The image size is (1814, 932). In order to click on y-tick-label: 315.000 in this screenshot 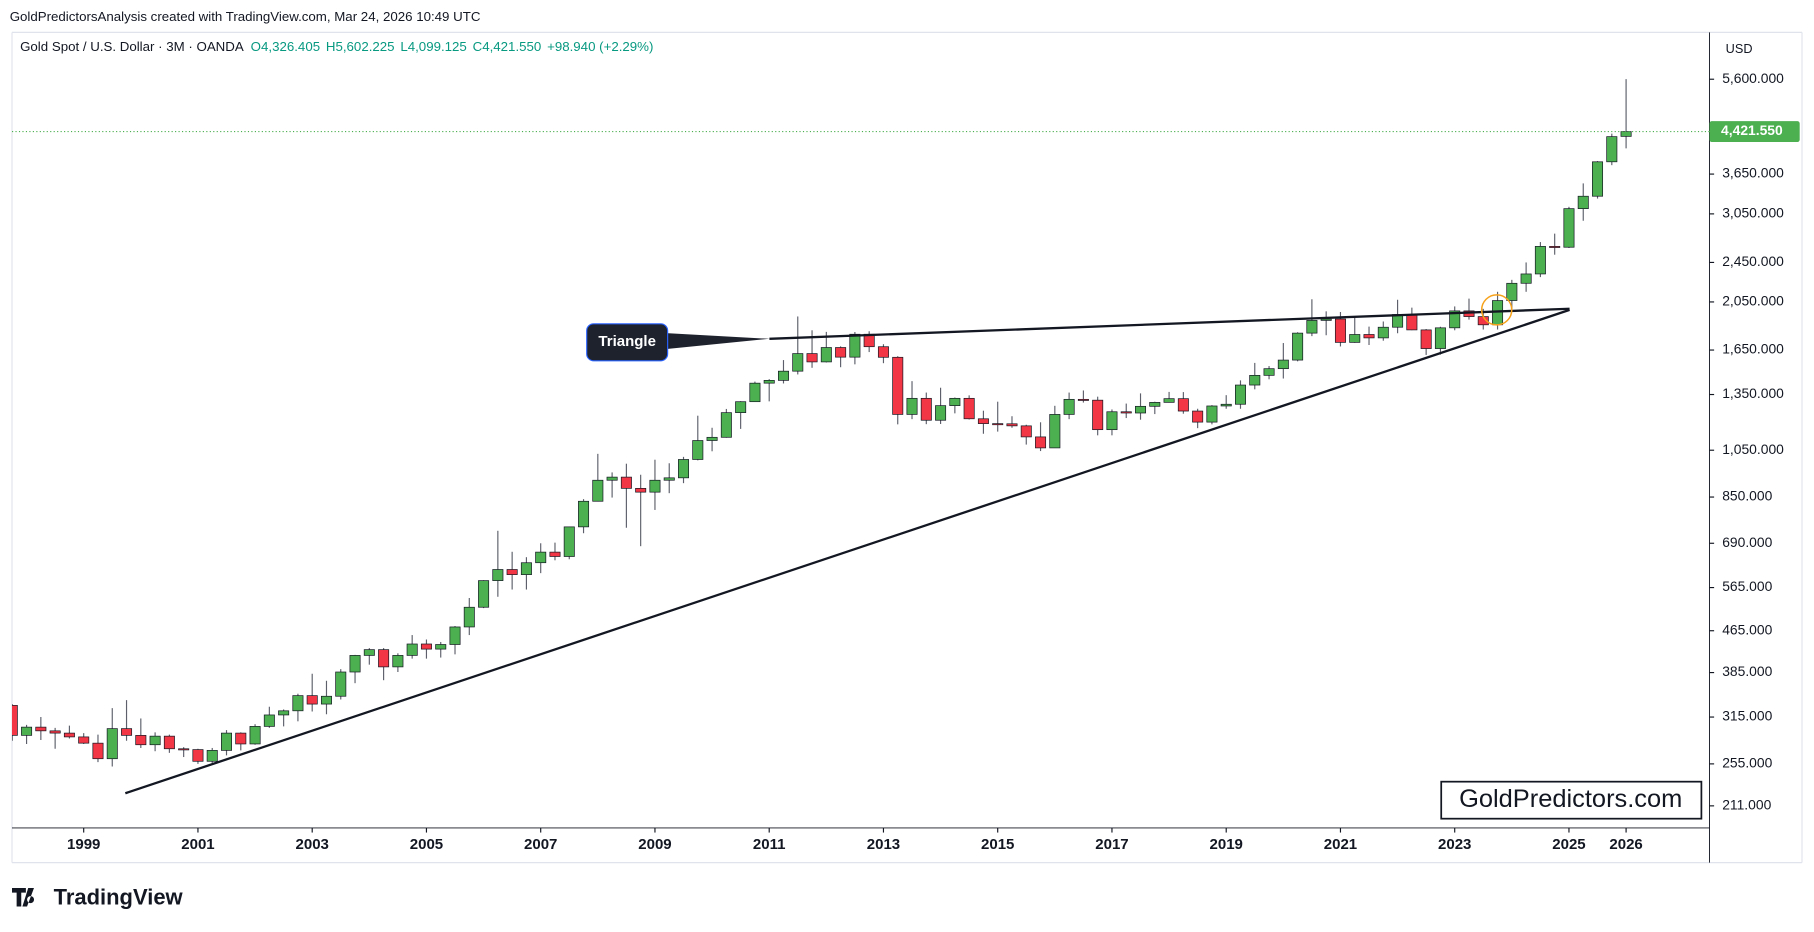, I will do `click(1747, 716)`.